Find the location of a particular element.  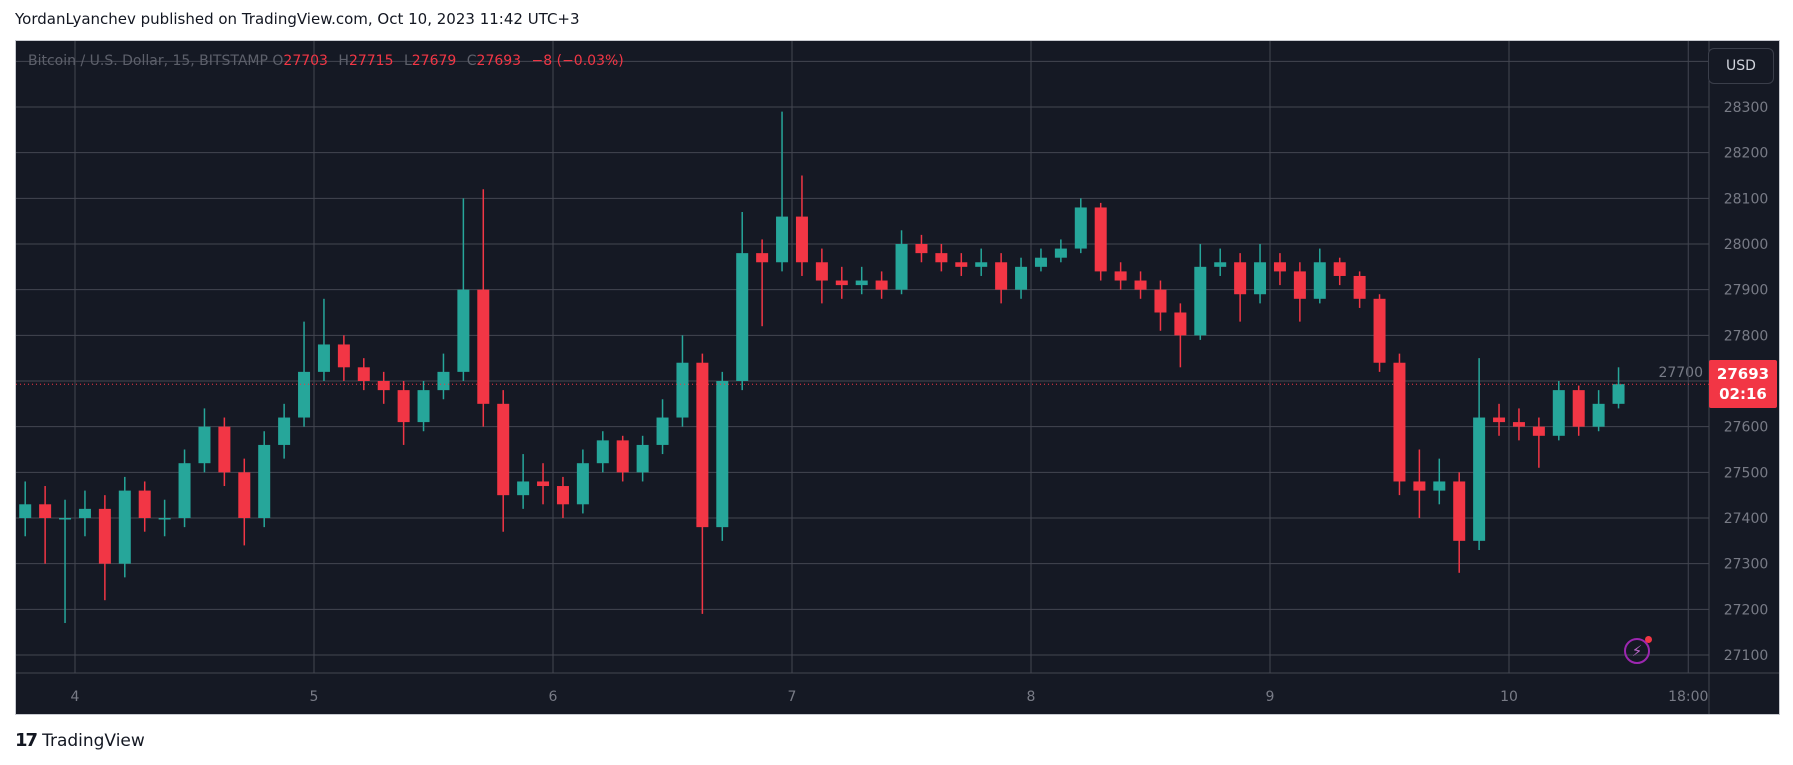

time-tick-label: 9 is located at coordinates (1270, 697).